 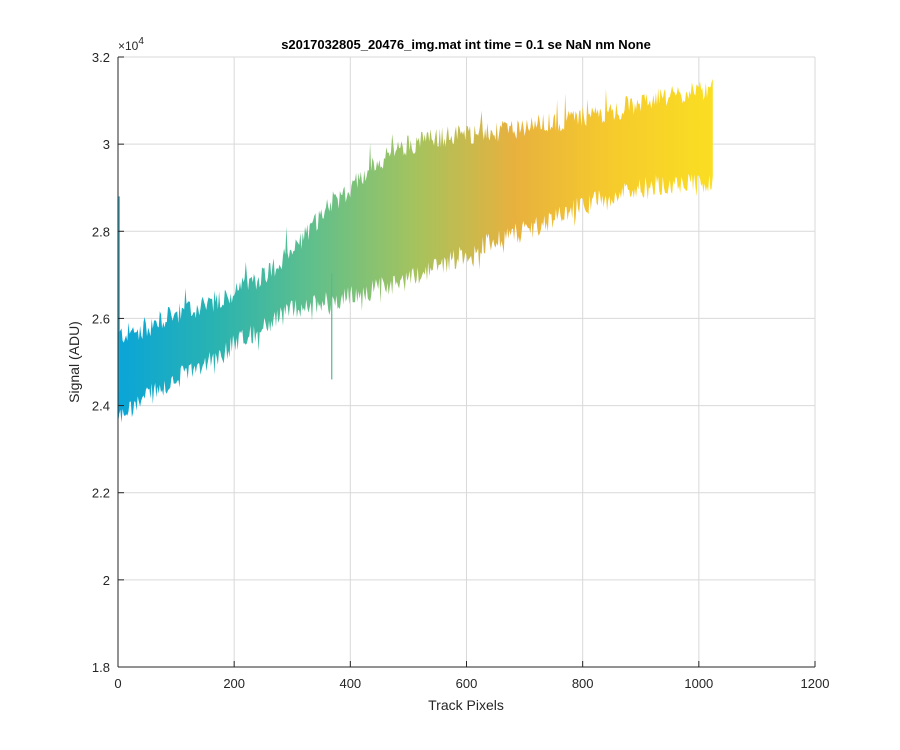 What do you see at coordinates (101, 57) in the screenshot?
I see `y-tick-label-7: 3.2` at bounding box center [101, 57].